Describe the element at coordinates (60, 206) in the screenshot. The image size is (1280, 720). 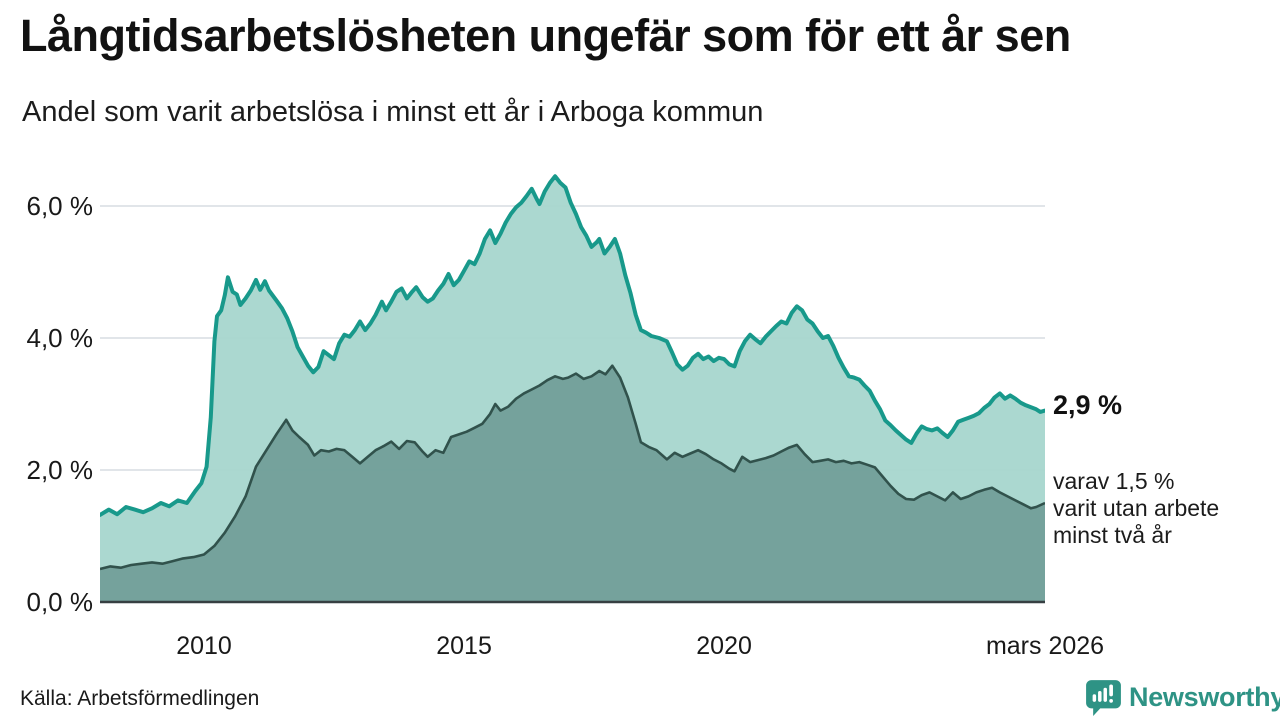
I see `y-tick-label: 6,0 %` at that location.